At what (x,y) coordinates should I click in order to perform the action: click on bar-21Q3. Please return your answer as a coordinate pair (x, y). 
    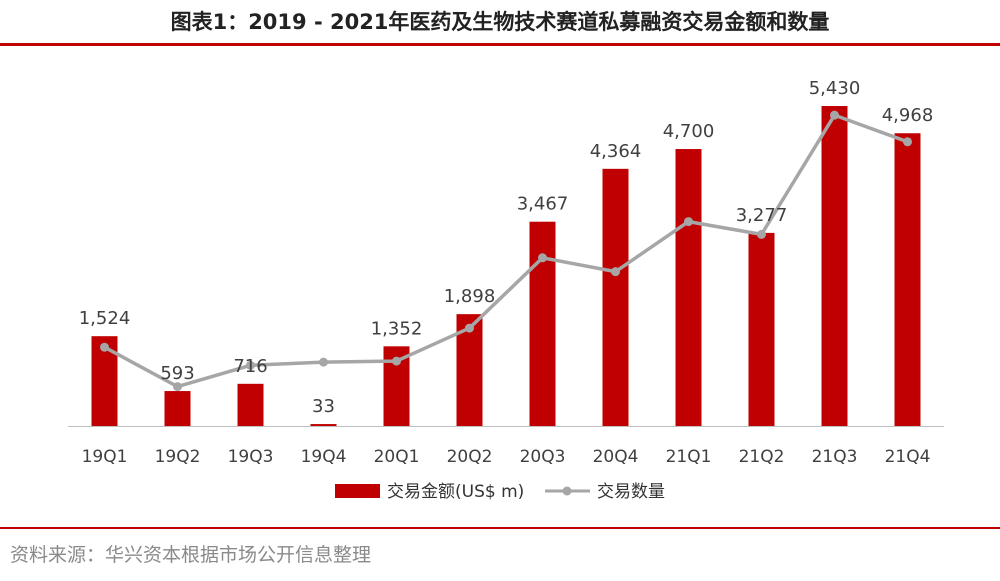
    Looking at the image, I should click on (834, 266).